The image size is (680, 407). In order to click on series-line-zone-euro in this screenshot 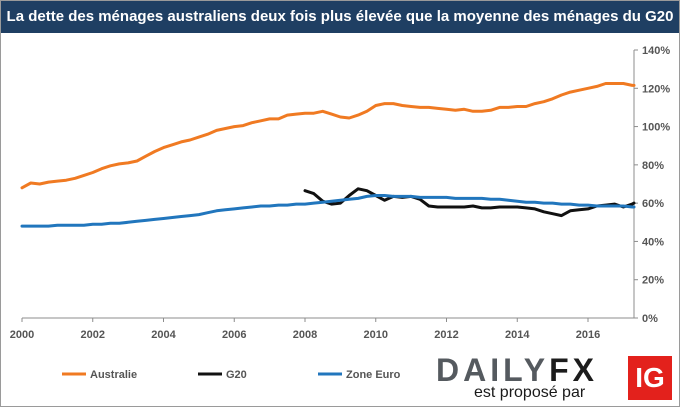, I will do `click(328, 211)`.